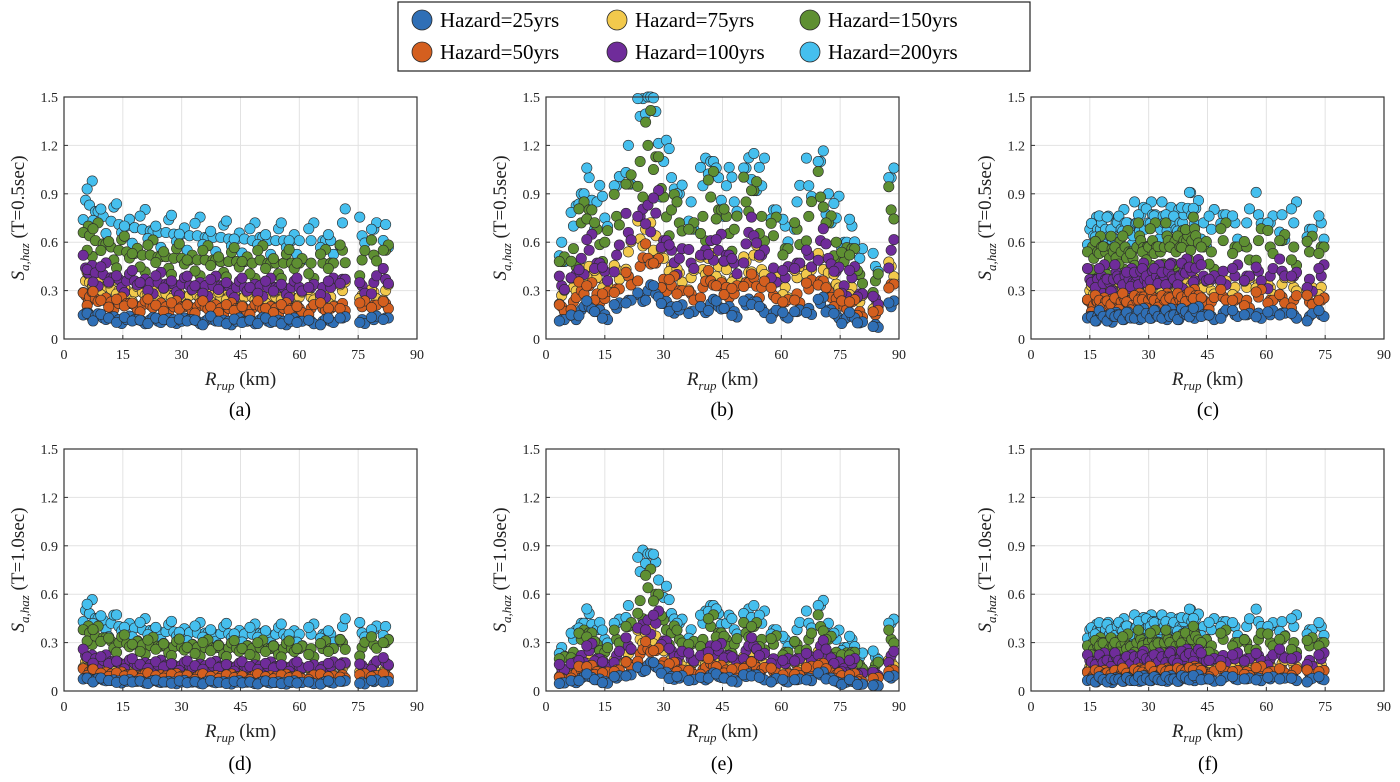  I want to click on y-tick-label: 0.9, so click(1017, 195).